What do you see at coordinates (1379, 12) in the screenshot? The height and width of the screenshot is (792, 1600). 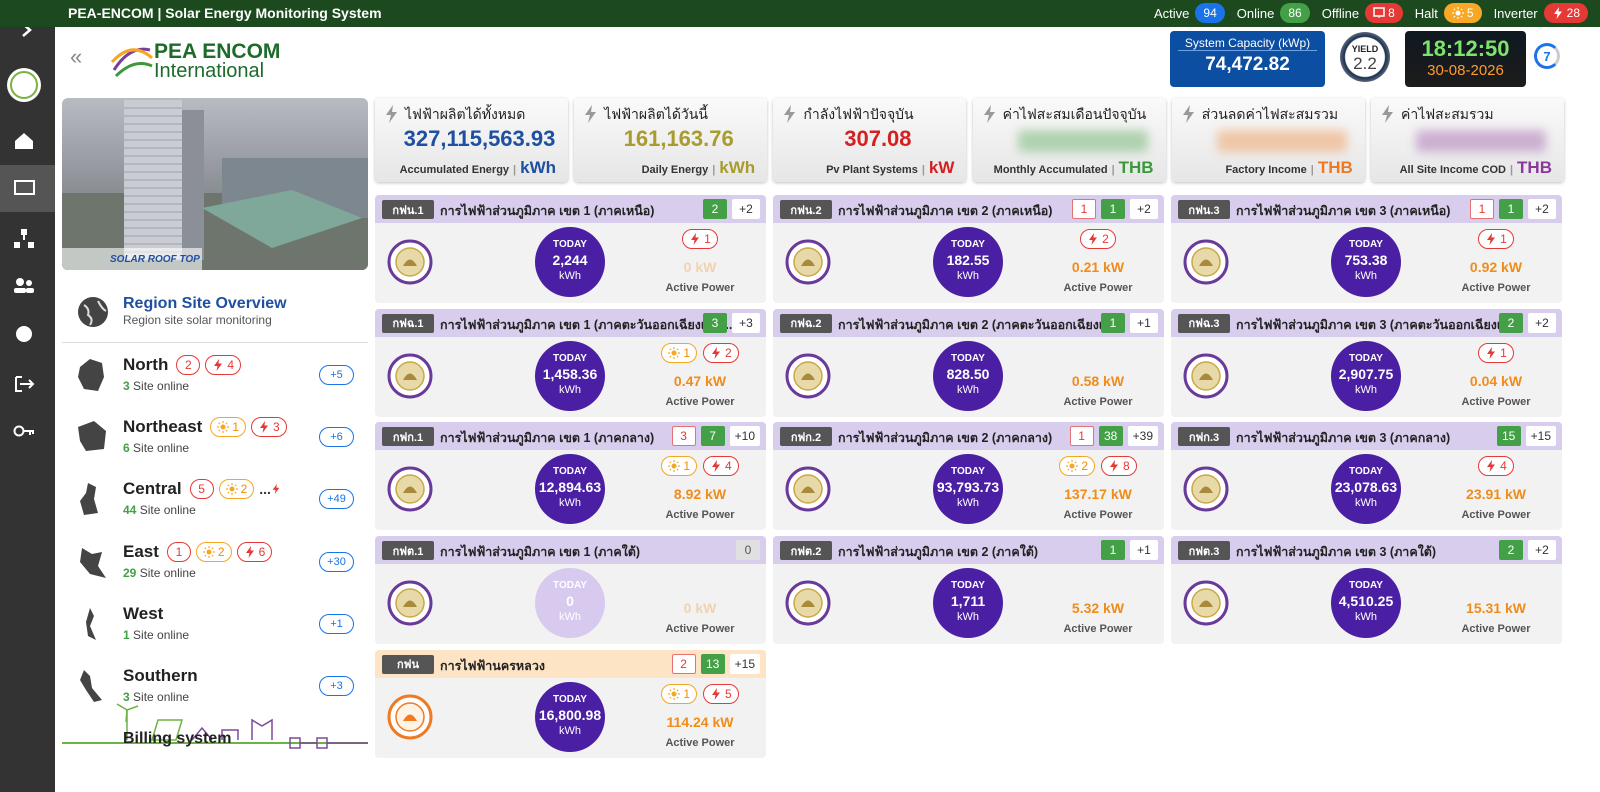 I see `offline-icon` at bounding box center [1379, 12].